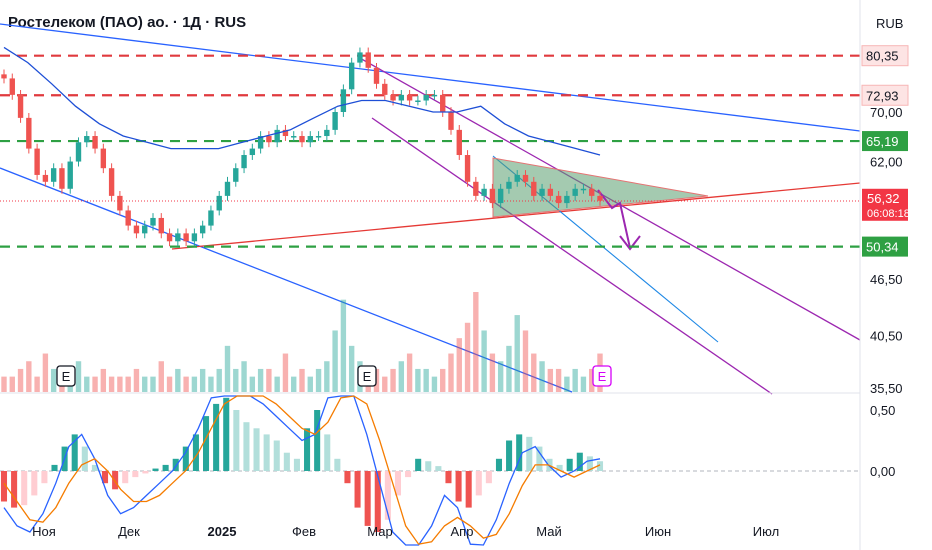  Describe the element at coordinates (302, 101) in the screenshot. I see `moving-average-line` at that location.